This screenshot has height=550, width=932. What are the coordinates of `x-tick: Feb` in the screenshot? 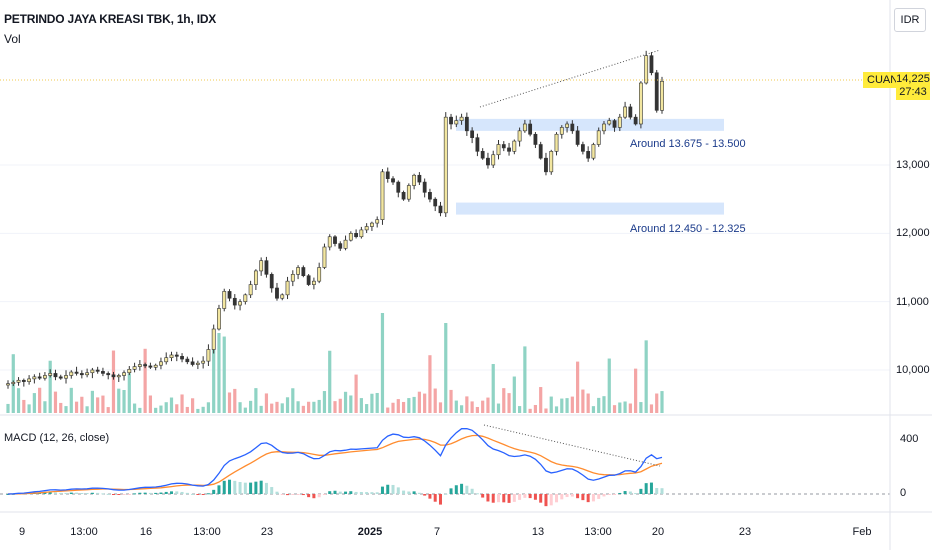 It's located at (862, 532).